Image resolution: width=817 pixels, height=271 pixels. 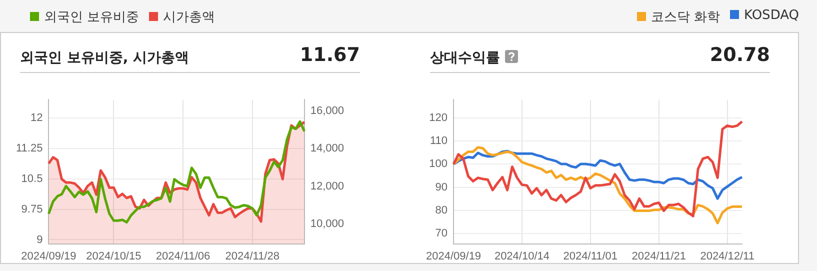 What do you see at coordinates (91, 17) in the screenshot?
I see `legend-label: 외국인 보유비중` at bounding box center [91, 17].